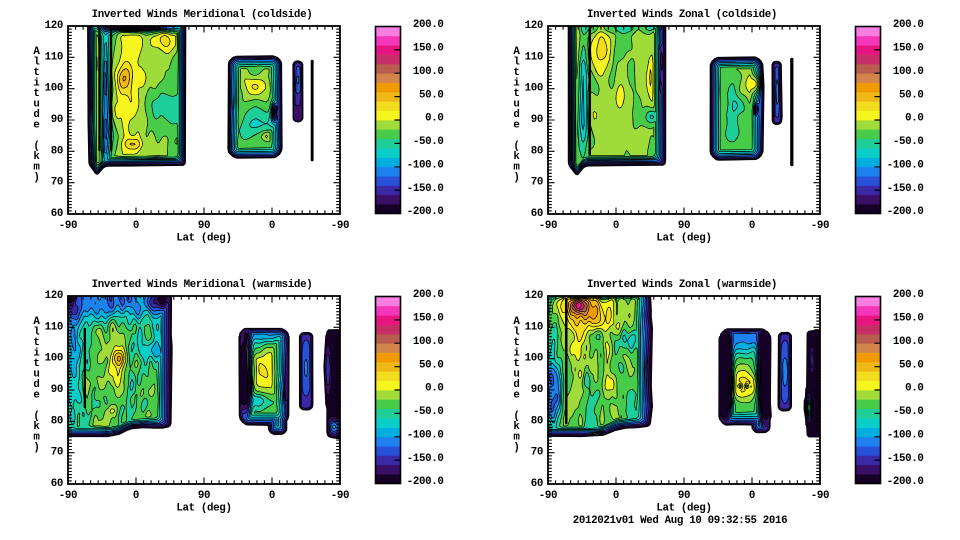  What do you see at coordinates (682, 15) in the screenshot?
I see `svg-text:Inverted Winds Zonal (coldside: Inverted Winds Zonal (coldside)` at bounding box center [682, 15].